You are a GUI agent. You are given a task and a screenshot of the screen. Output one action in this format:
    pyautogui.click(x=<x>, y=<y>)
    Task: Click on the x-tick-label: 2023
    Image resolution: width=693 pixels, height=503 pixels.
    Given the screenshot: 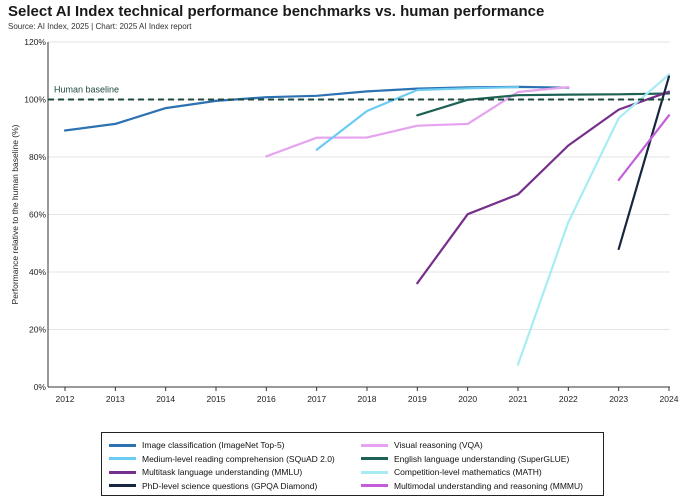 What is the action you would take?
    pyautogui.click(x=618, y=399)
    